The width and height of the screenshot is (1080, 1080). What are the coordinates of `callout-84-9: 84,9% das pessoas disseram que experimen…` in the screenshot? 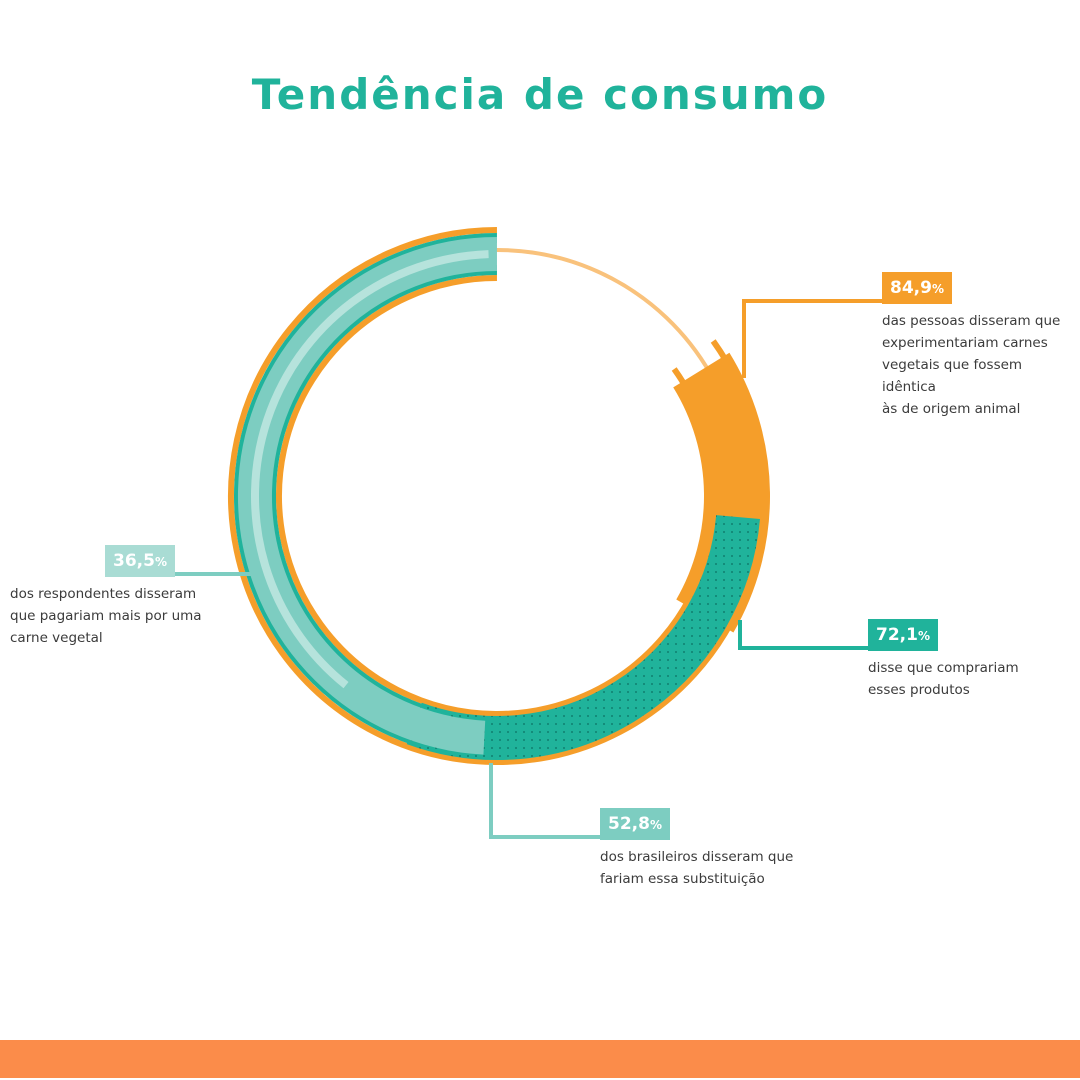 It's located at (981, 346).